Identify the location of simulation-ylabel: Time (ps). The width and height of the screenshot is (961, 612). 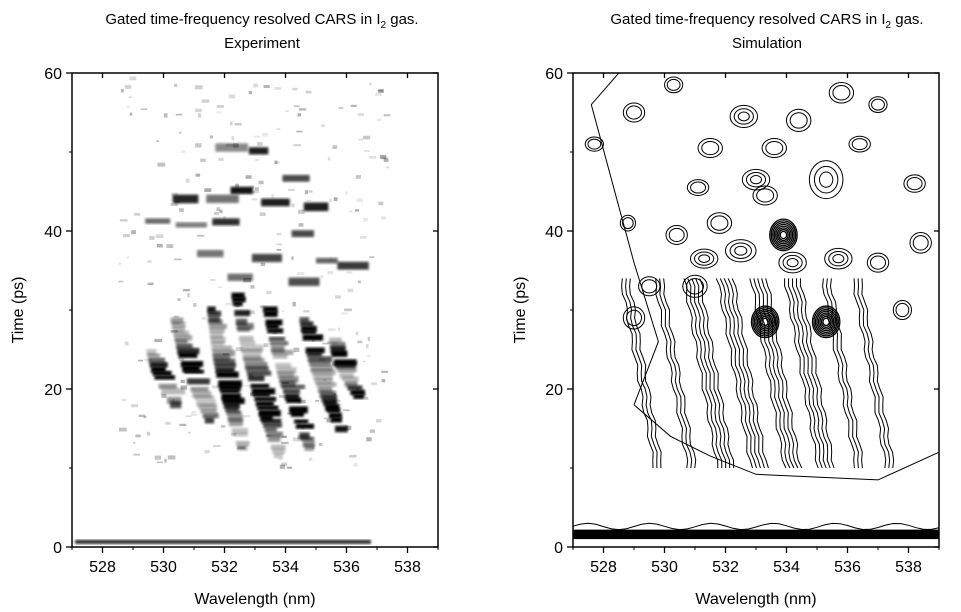
(520, 310).